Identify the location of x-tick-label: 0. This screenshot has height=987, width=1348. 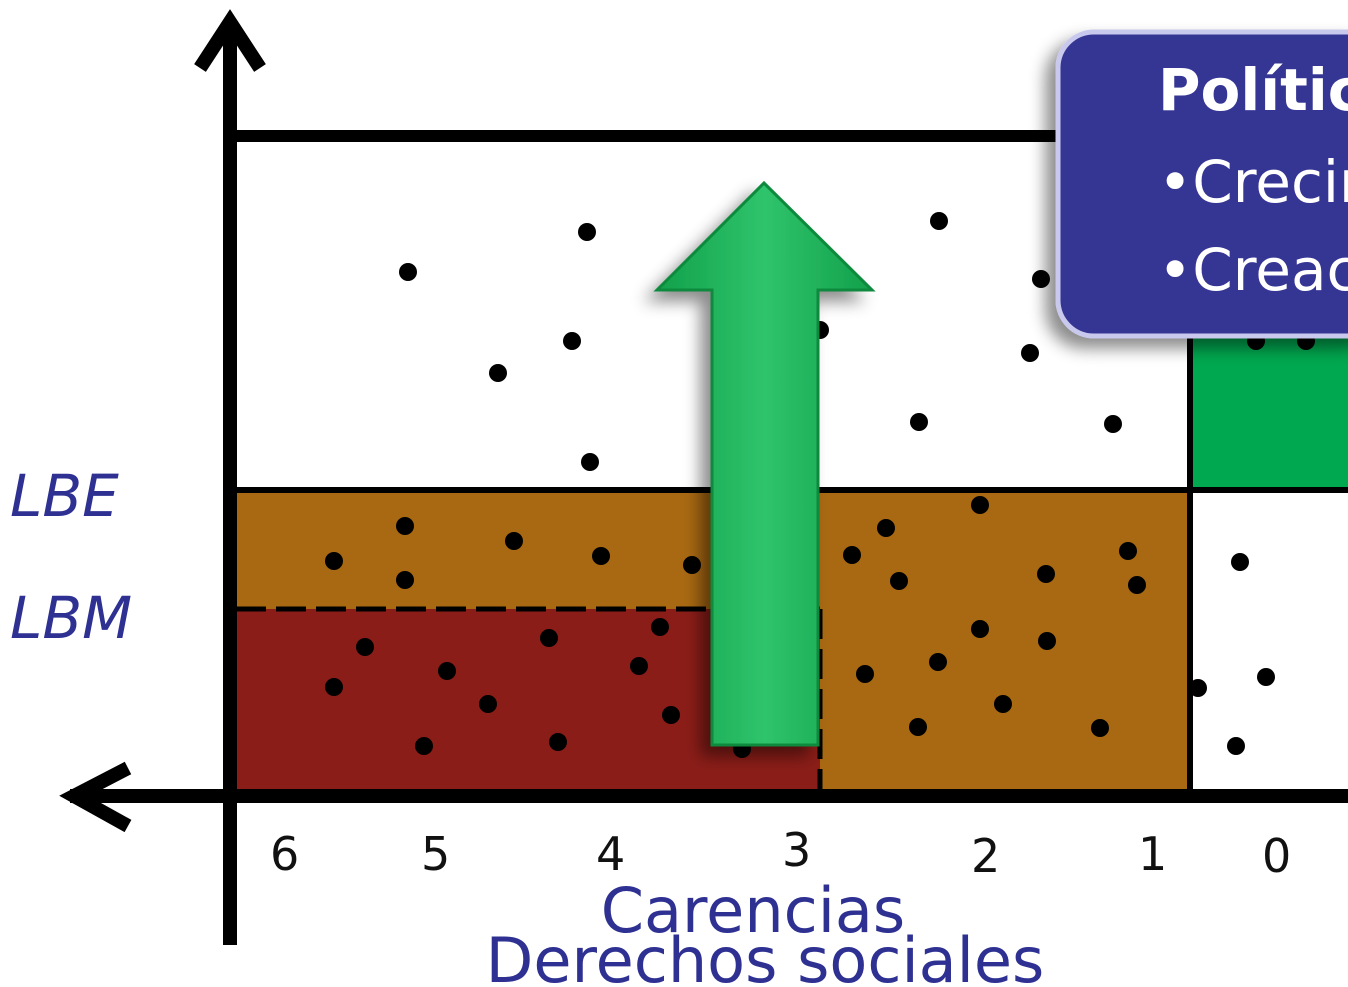
(1276, 856).